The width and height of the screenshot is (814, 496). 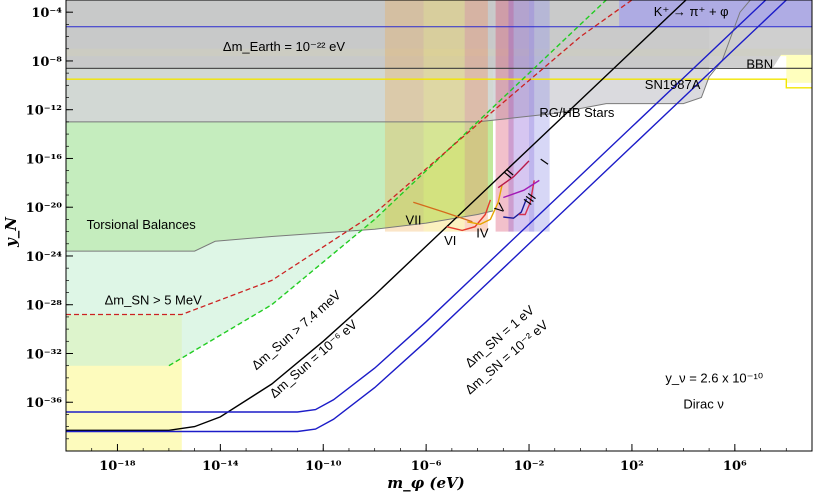 I want to click on annotation-2: BBN, so click(x=759, y=63).